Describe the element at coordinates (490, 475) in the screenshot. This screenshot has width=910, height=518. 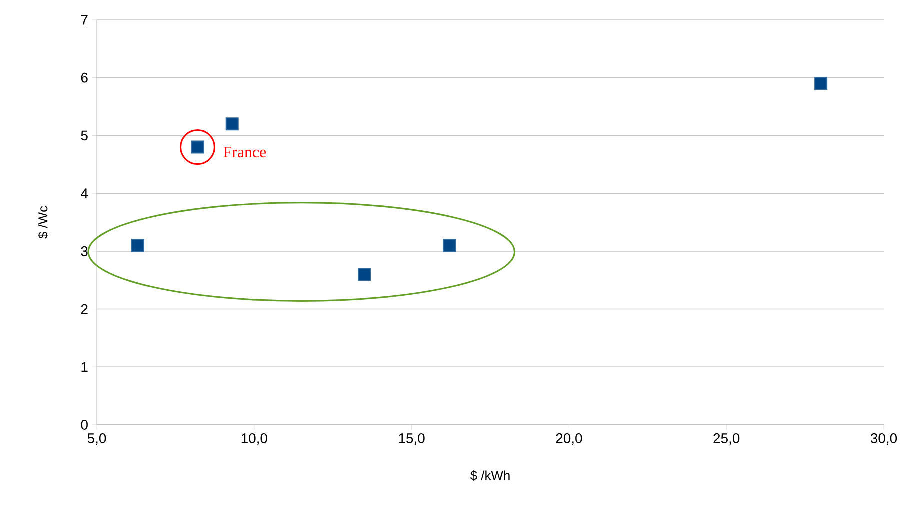
I see `x-axis-title: $ /kWh` at that location.